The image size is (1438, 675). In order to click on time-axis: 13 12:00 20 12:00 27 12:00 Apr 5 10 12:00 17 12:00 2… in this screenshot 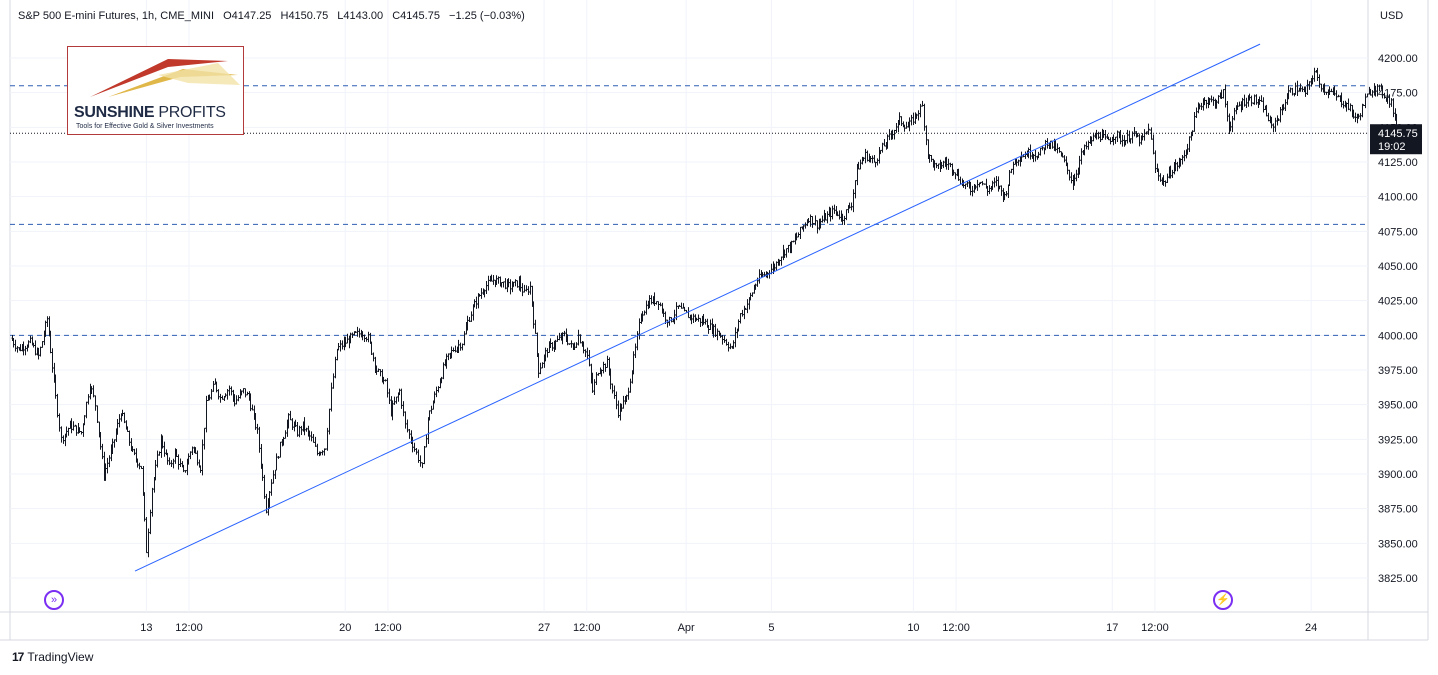, I will do `click(728, 628)`.